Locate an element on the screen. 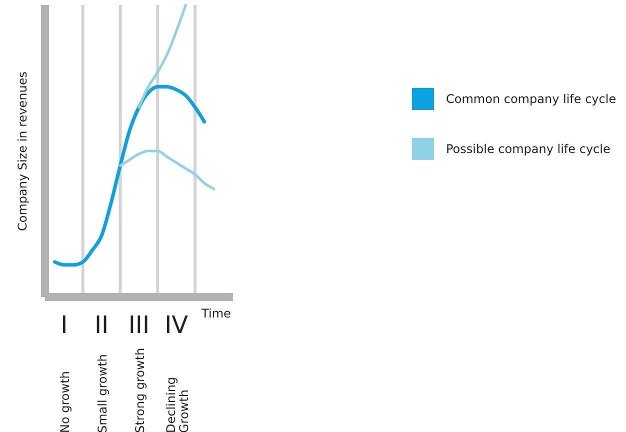  x-tick-label: I is located at coordinates (64, 325).